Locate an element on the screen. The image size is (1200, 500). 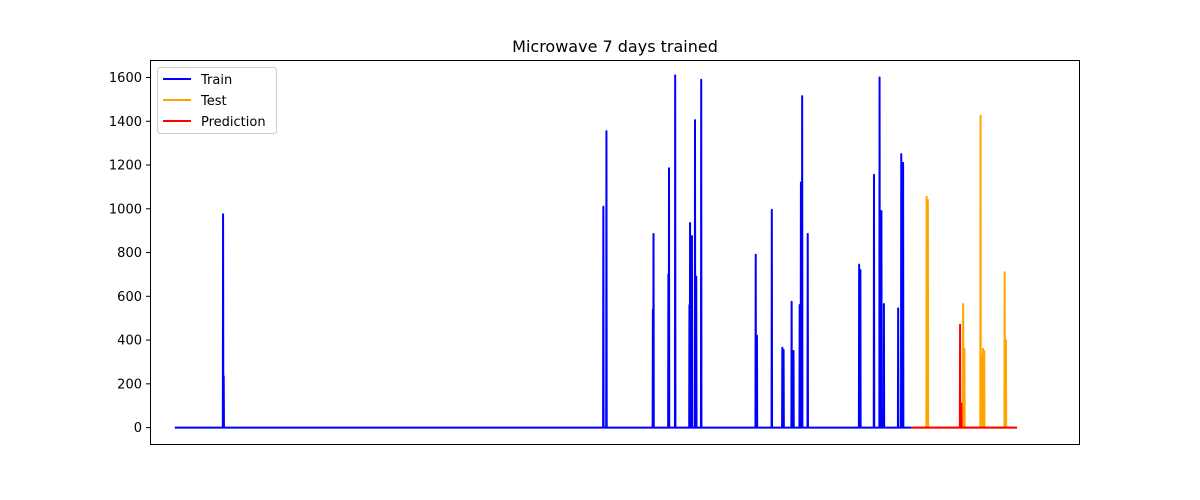
legend-label-test: Test is located at coordinates (213, 101).